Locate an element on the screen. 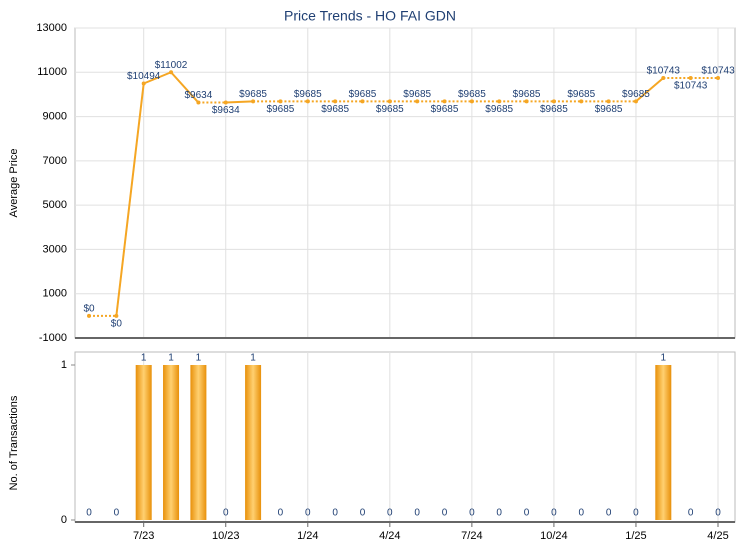  x-tick-label: 10/23 is located at coordinates (226, 536).